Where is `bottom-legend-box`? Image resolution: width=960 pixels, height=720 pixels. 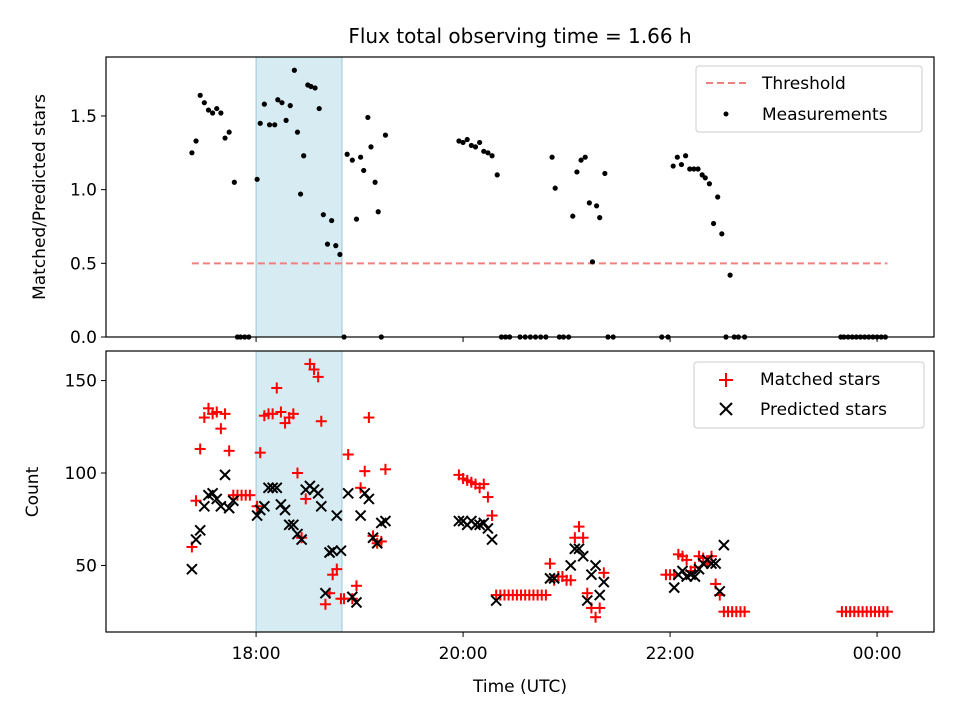
bottom-legend-box is located at coordinates (809, 395).